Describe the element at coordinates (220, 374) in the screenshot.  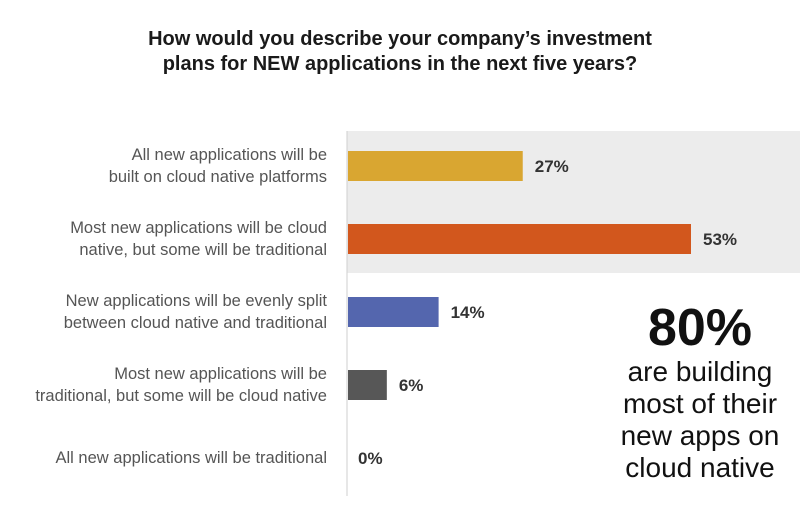
I see `category-label-4-line-1: Most new applications will be` at that location.